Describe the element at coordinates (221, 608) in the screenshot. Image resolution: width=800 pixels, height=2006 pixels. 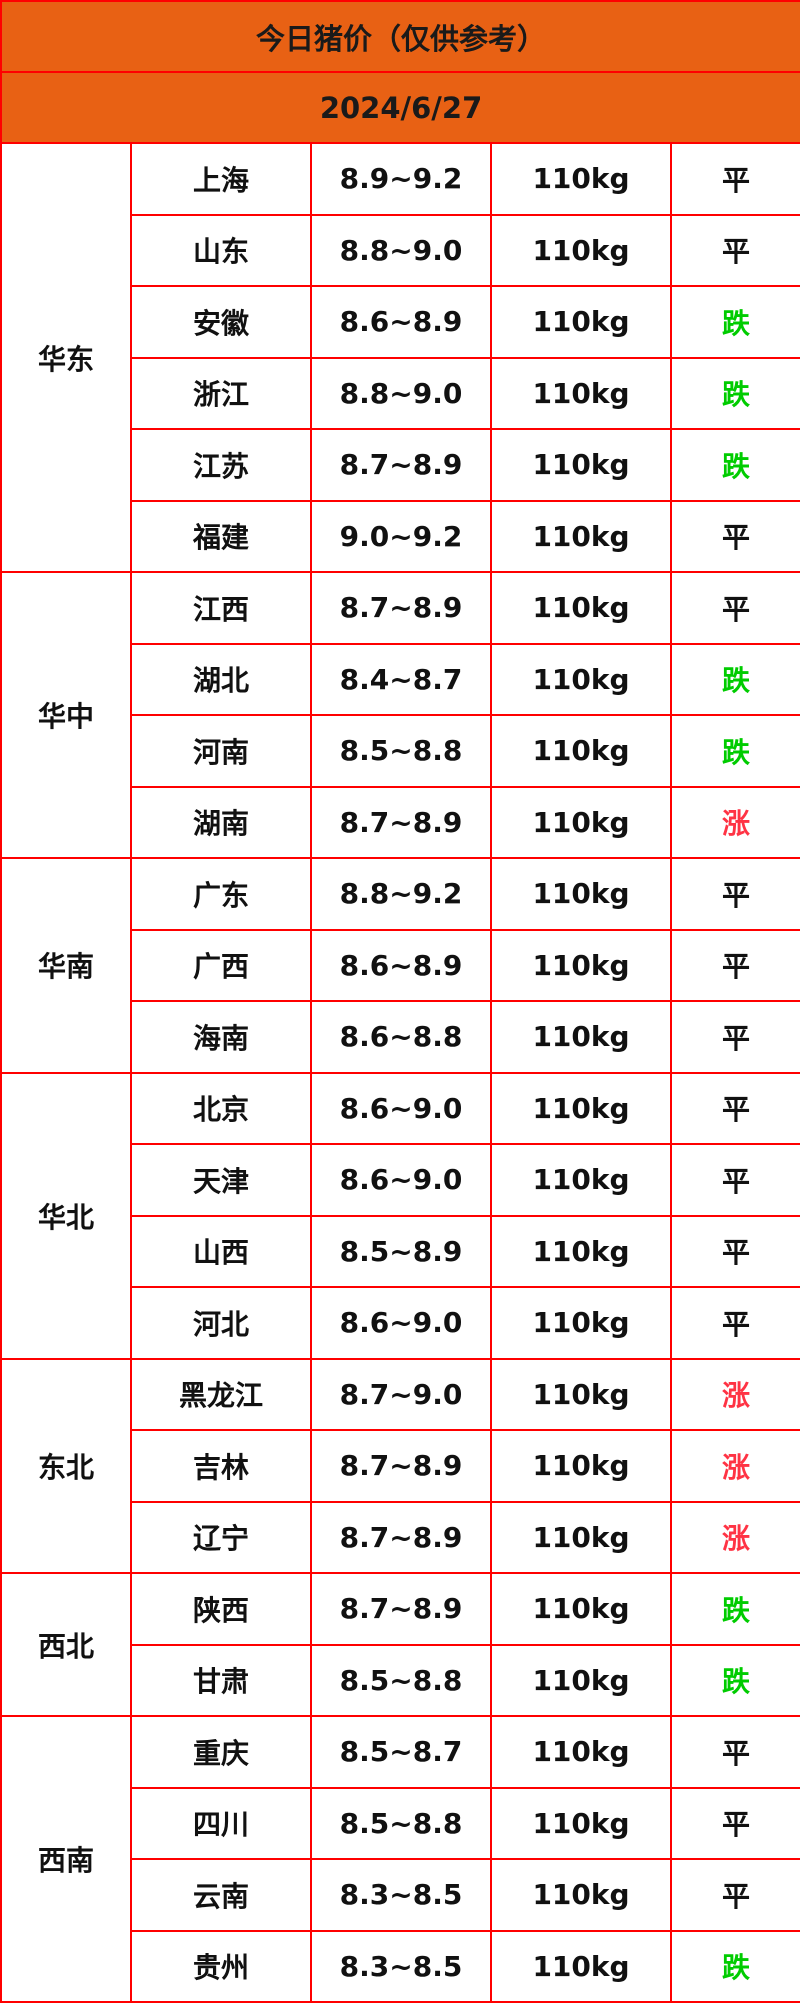
I see `province-cell: 江西` at that location.